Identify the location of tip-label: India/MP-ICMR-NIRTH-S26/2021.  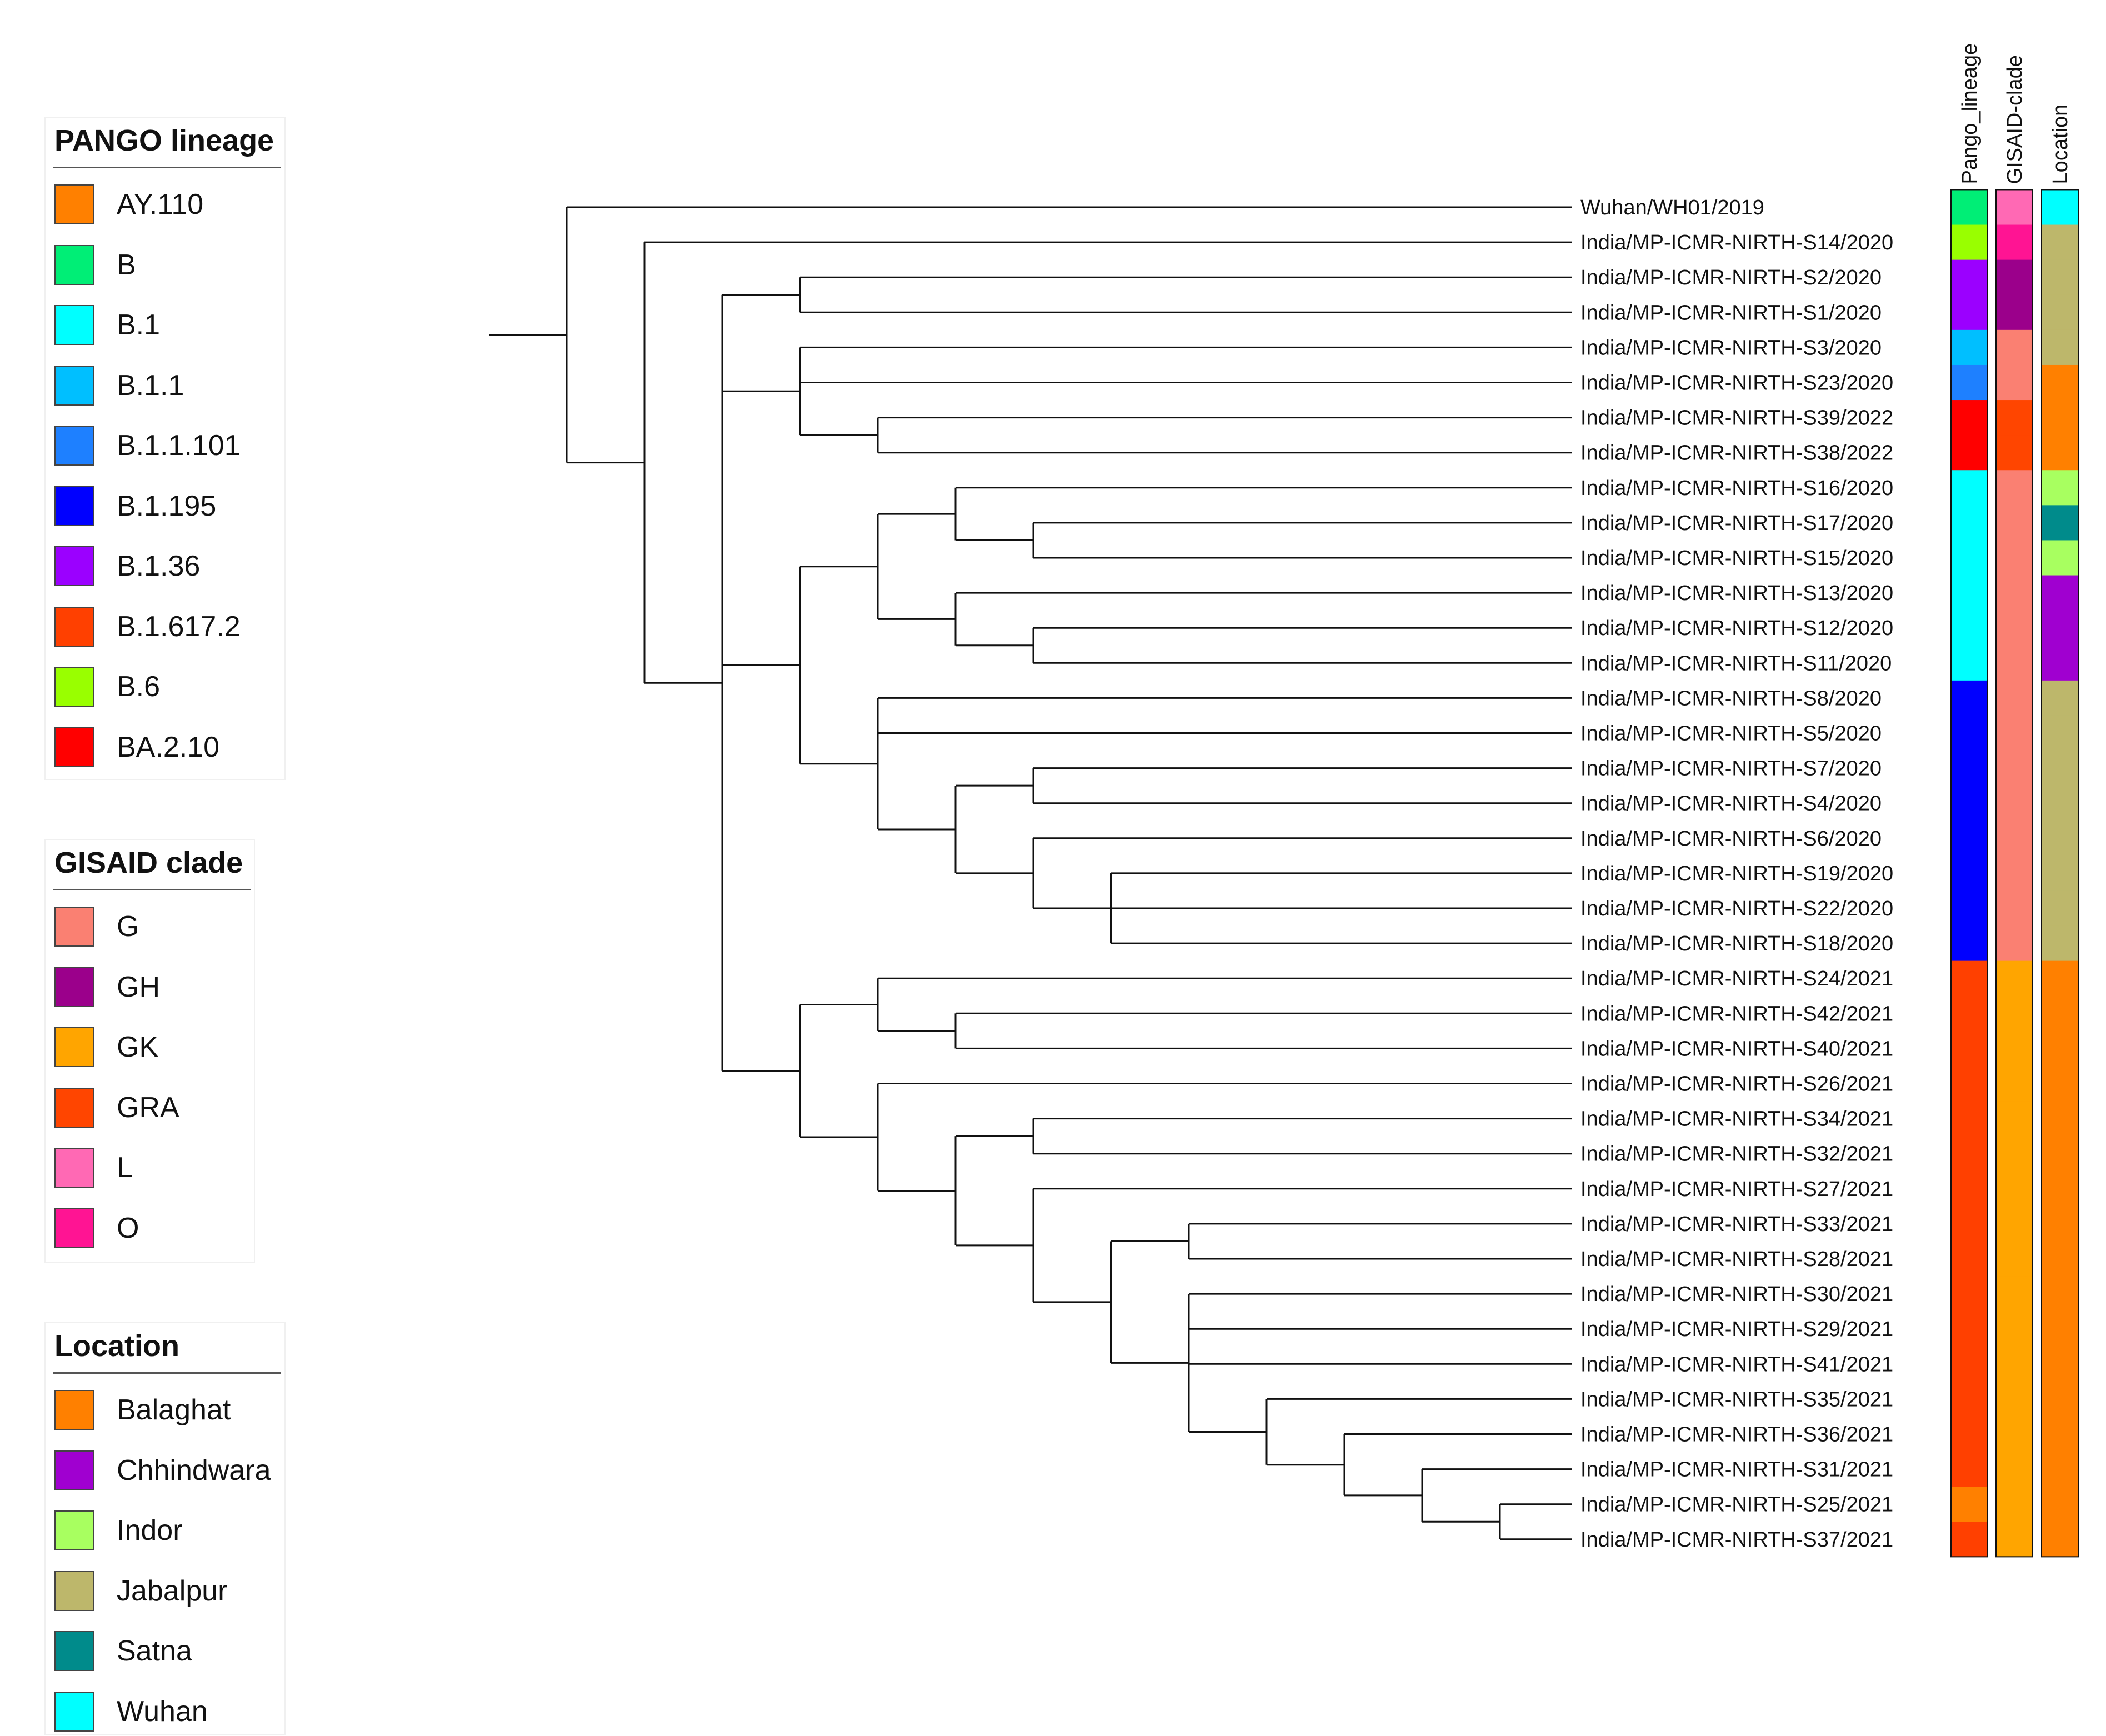
(1736, 1084).